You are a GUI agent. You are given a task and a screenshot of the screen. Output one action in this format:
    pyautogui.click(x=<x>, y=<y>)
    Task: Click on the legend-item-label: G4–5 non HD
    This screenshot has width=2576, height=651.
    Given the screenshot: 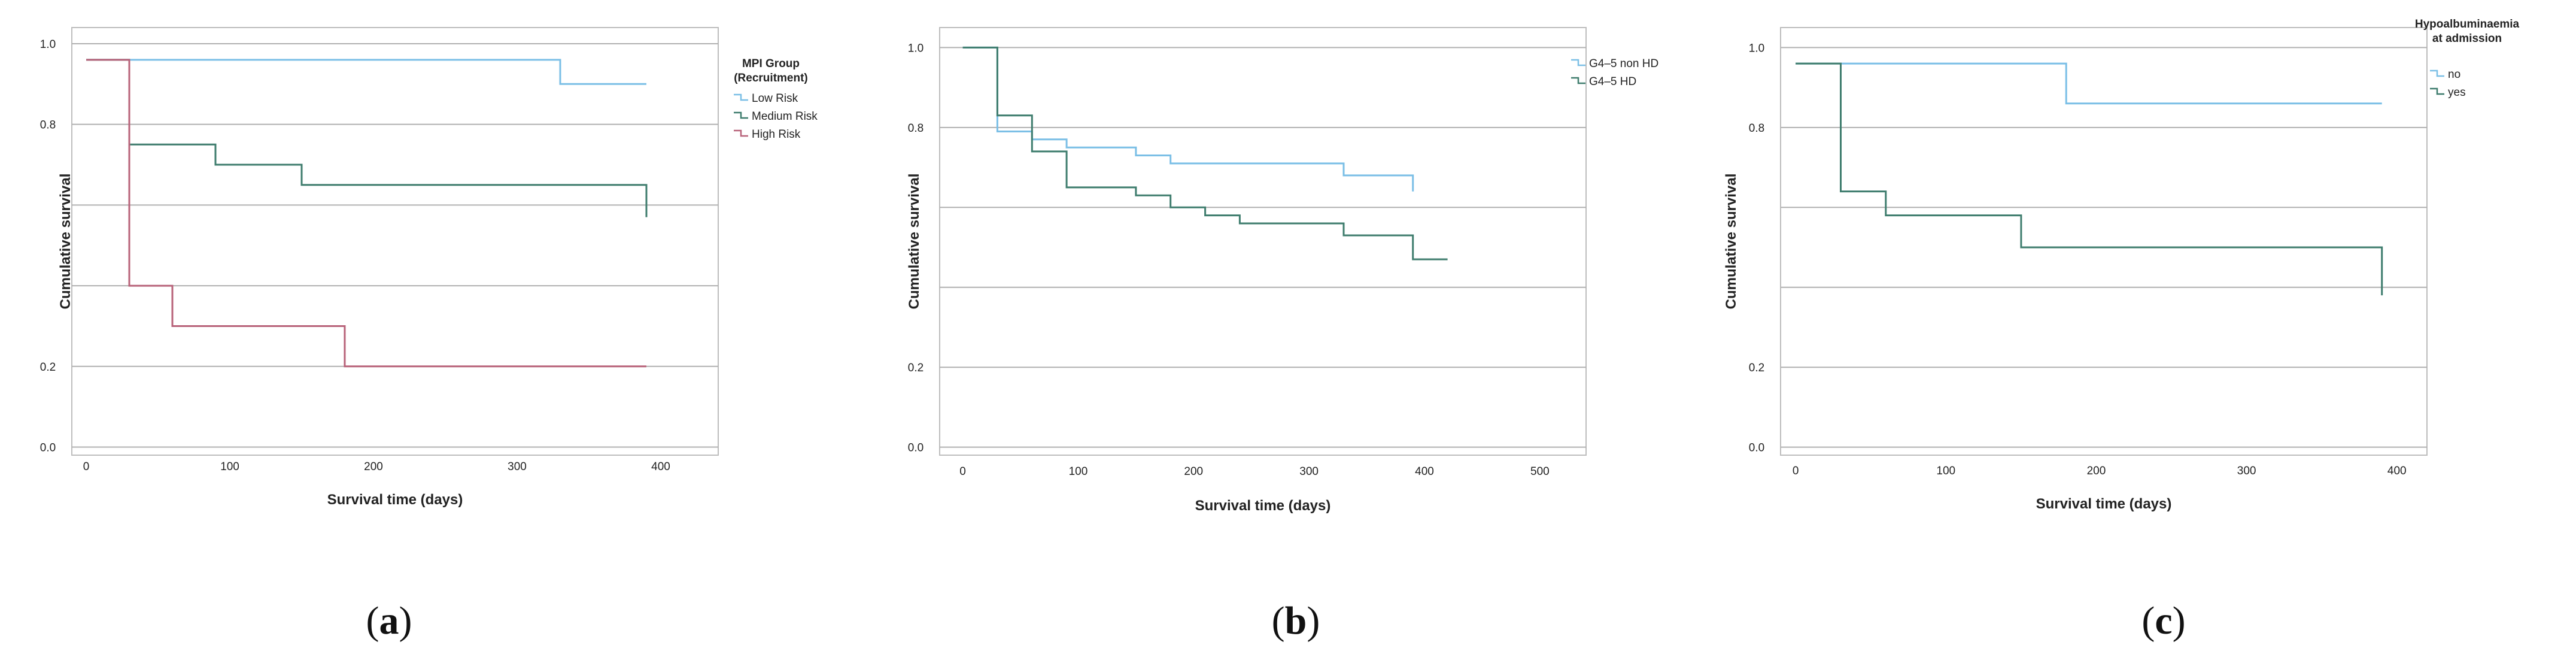 What is the action you would take?
    pyautogui.click(x=1623, y=63)
    